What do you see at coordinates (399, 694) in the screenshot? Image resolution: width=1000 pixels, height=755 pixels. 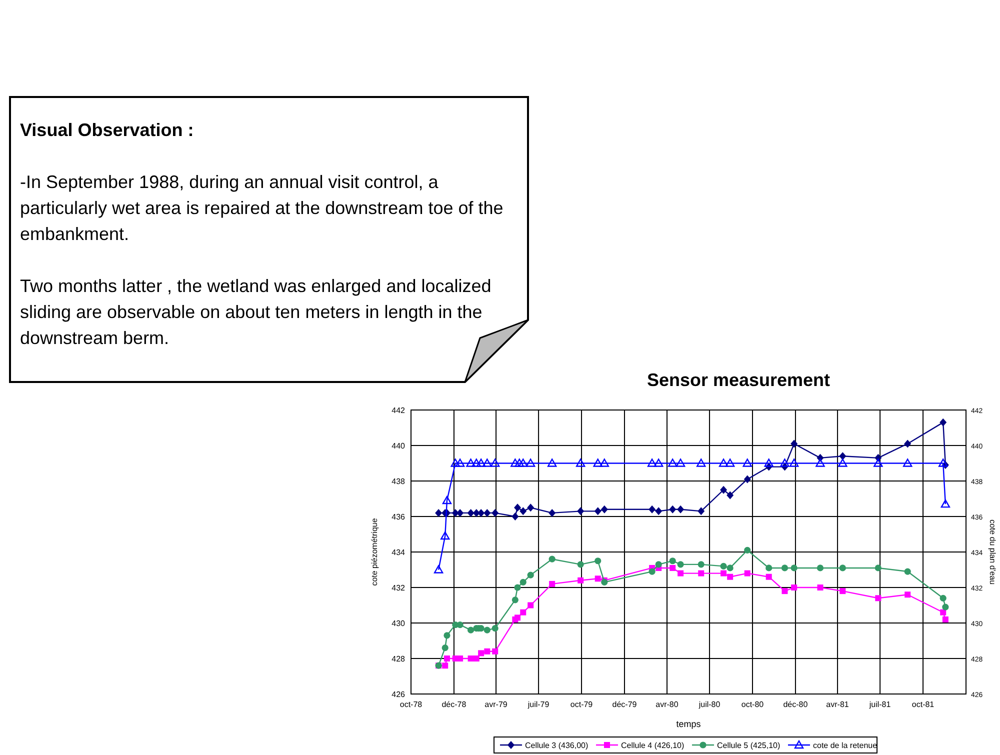 I see `y-tick-label: 426` at bounding box center [399, 694].